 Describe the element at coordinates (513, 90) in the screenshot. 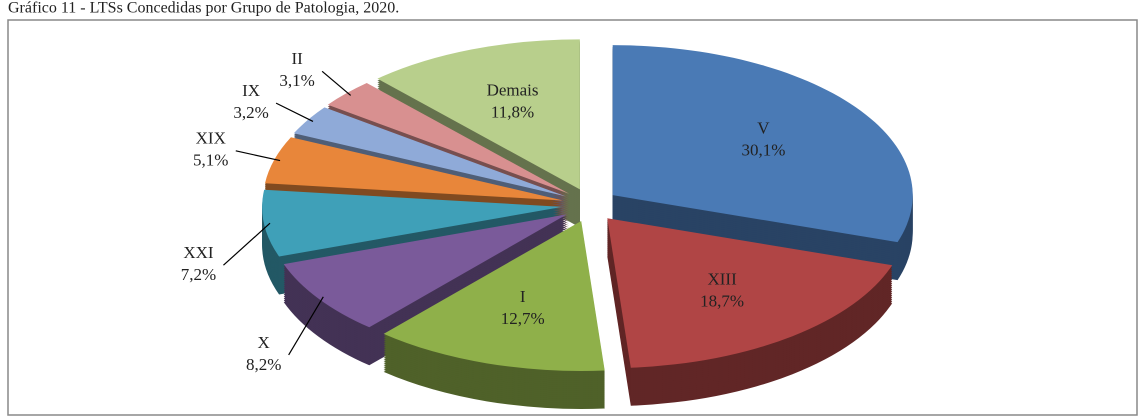

I see `slice-label: Demais` at that location.